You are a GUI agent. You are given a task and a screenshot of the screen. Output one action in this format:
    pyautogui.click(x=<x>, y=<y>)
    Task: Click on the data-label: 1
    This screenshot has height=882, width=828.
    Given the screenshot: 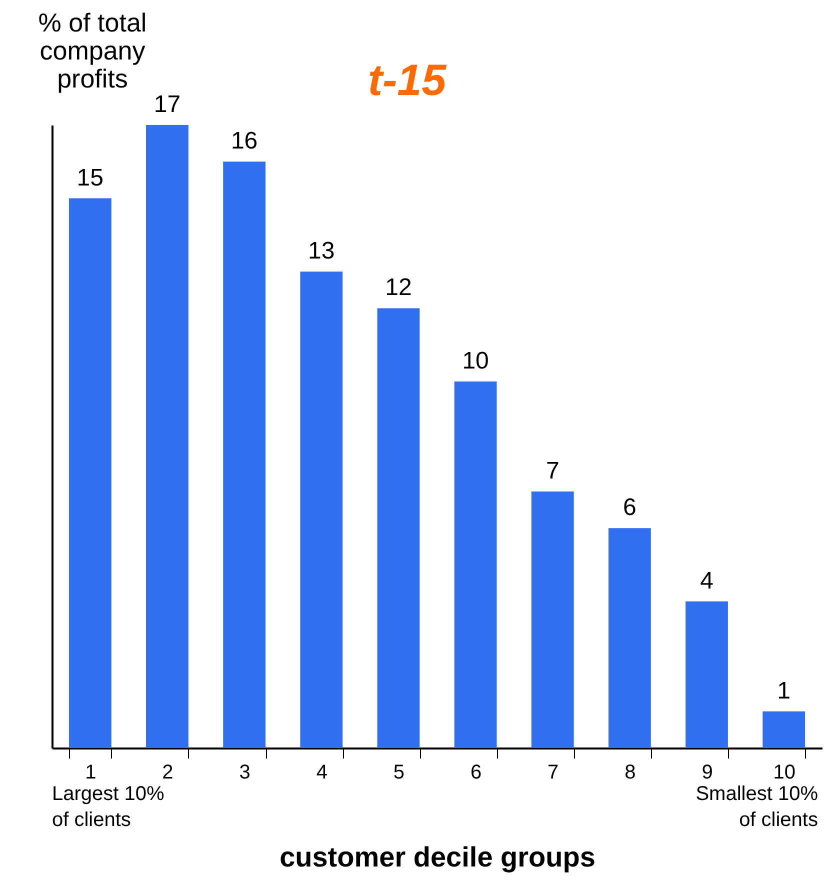 What is the action you would take?
    pyautogui.click(x=784, y=690)
    